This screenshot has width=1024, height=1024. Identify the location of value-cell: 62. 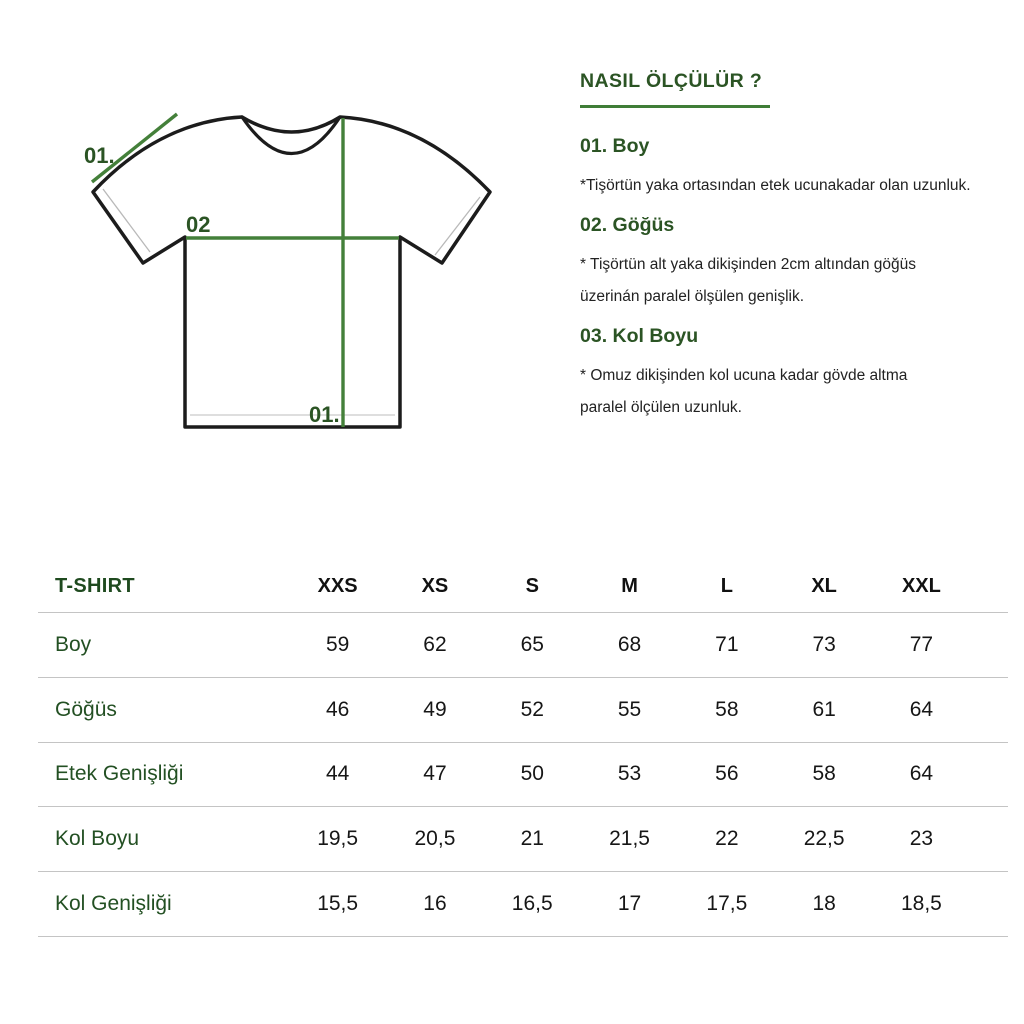
(435, 644).